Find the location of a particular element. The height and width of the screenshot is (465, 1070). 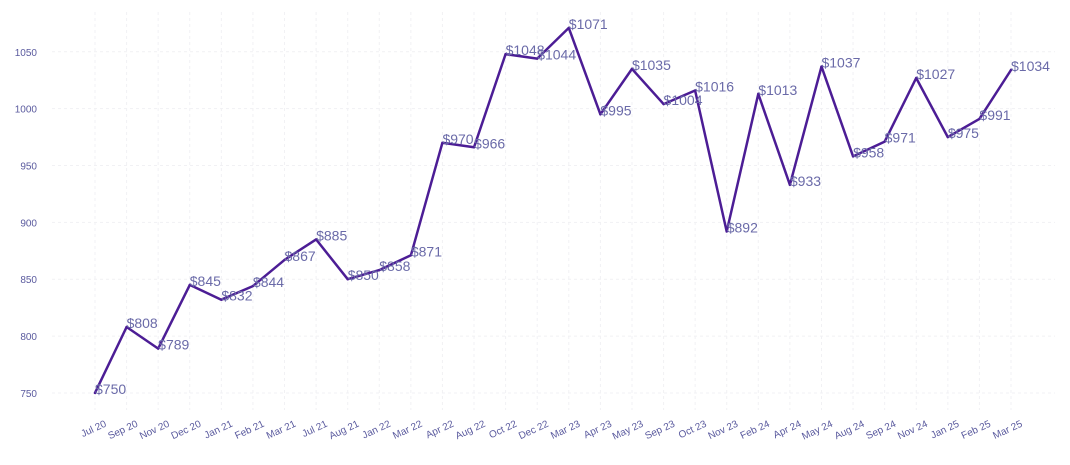

data-label: $1034 is located at coordinates (1030, 66).